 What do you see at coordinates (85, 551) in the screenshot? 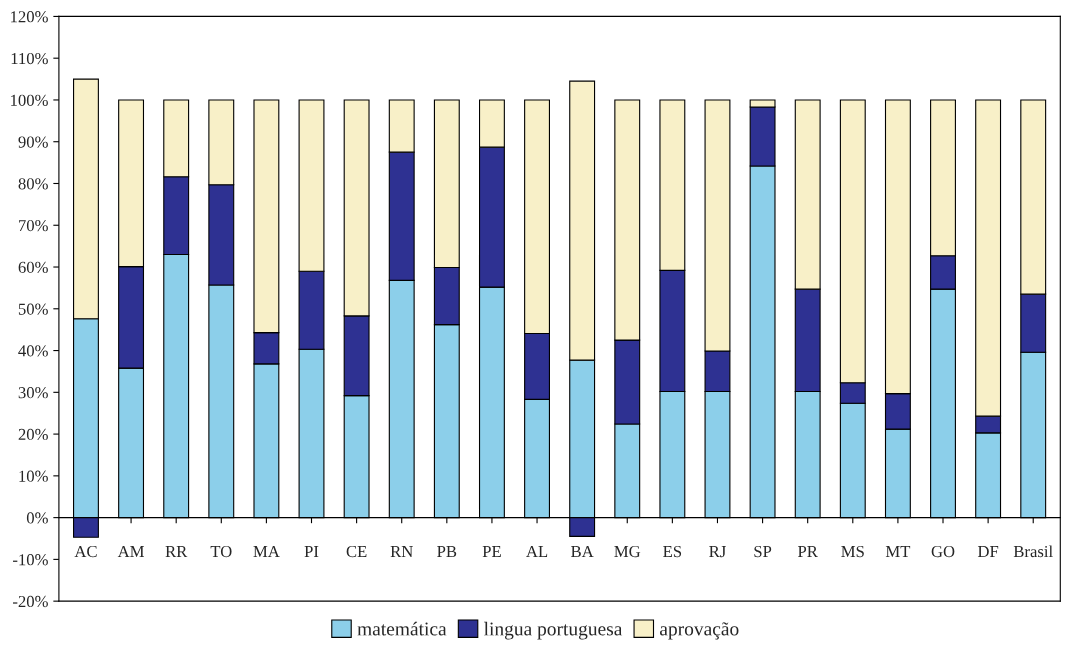
I see `x-tick-label: AC` at bounding box center [85, 551].